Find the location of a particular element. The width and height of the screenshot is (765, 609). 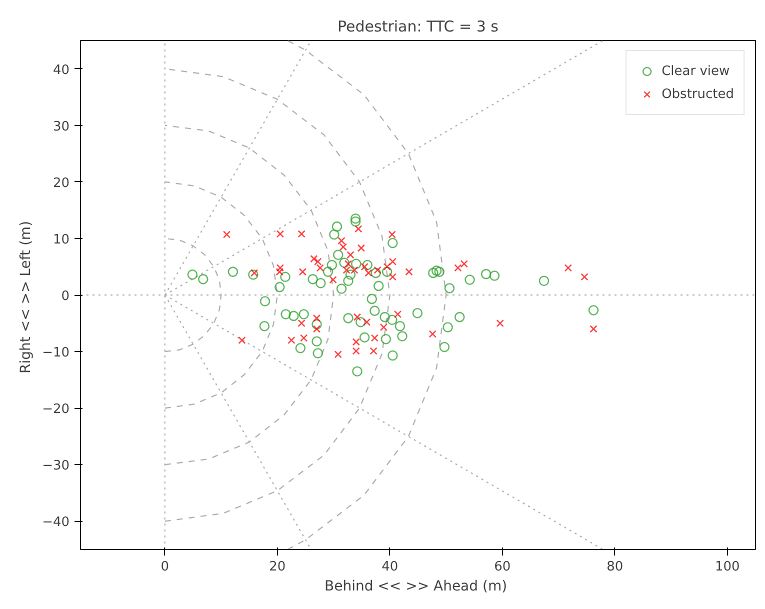

y-tick-label: −10 is located at coordinates (56, 353).